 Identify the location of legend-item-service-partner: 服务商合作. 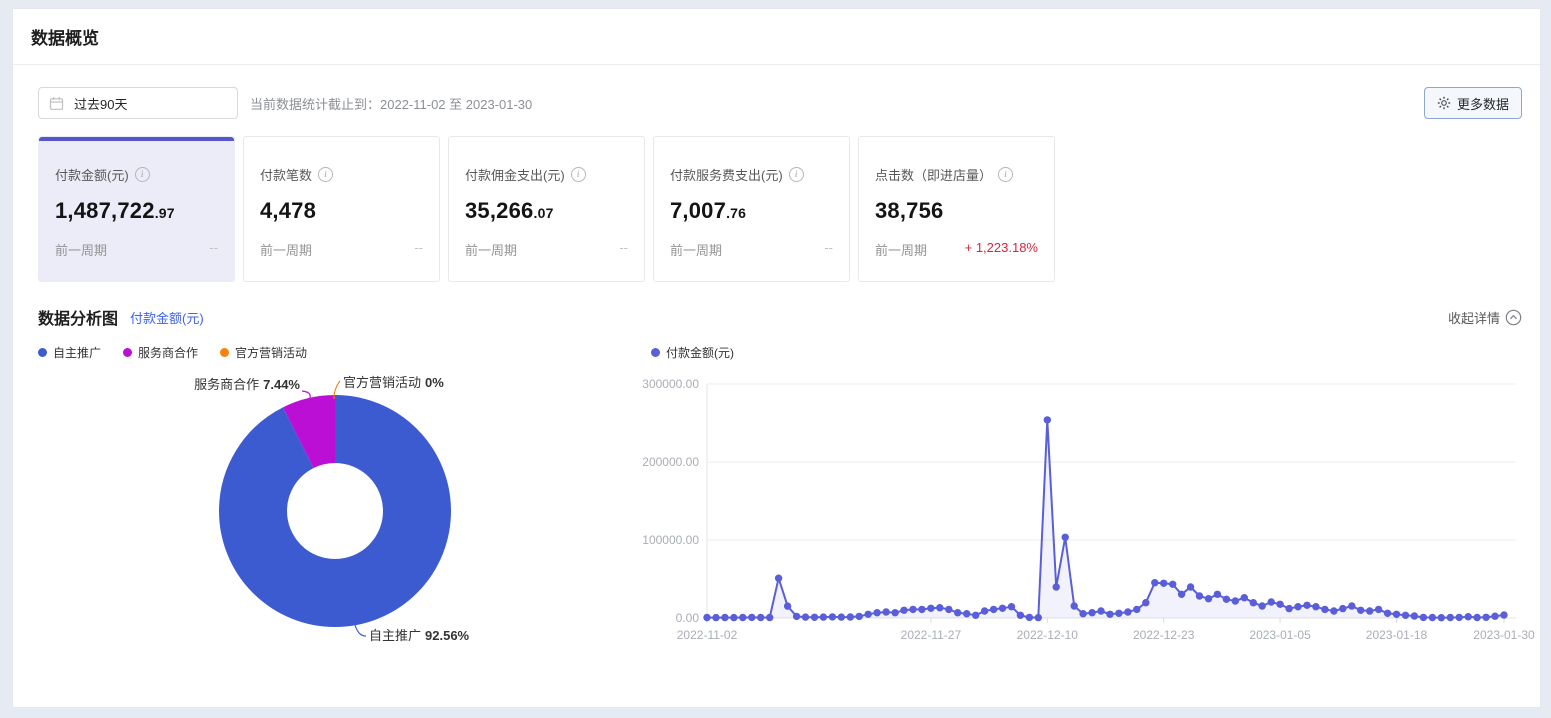
(160, 352).